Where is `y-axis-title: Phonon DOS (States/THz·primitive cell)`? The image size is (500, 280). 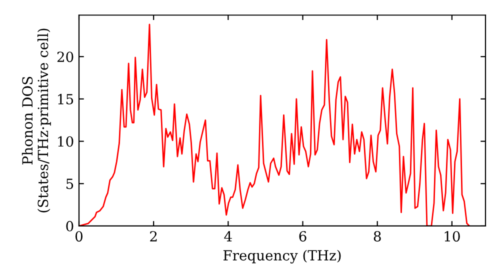 y-axis-title: Phonon DOS (States/THz·primitive cell) is located at coordinates (36, 120).